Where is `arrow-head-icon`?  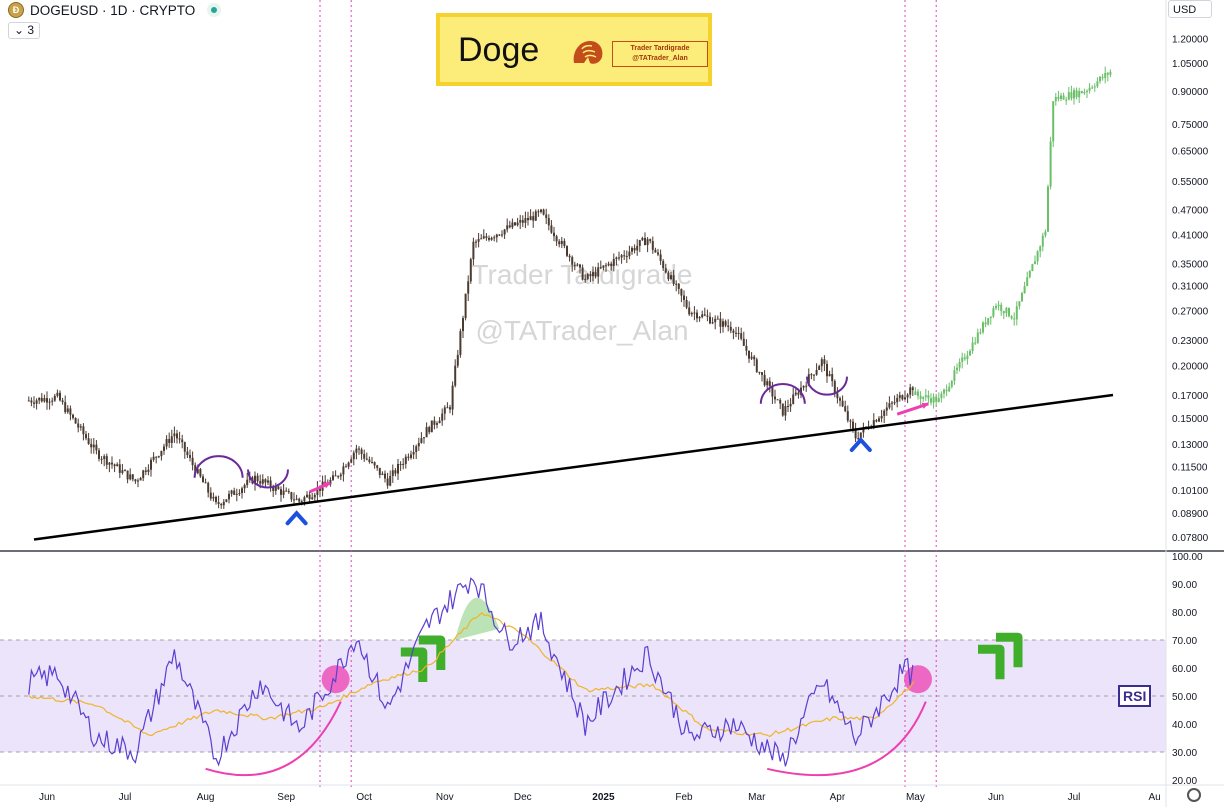 arrow-head-icon is located at coordinates (327, 485).